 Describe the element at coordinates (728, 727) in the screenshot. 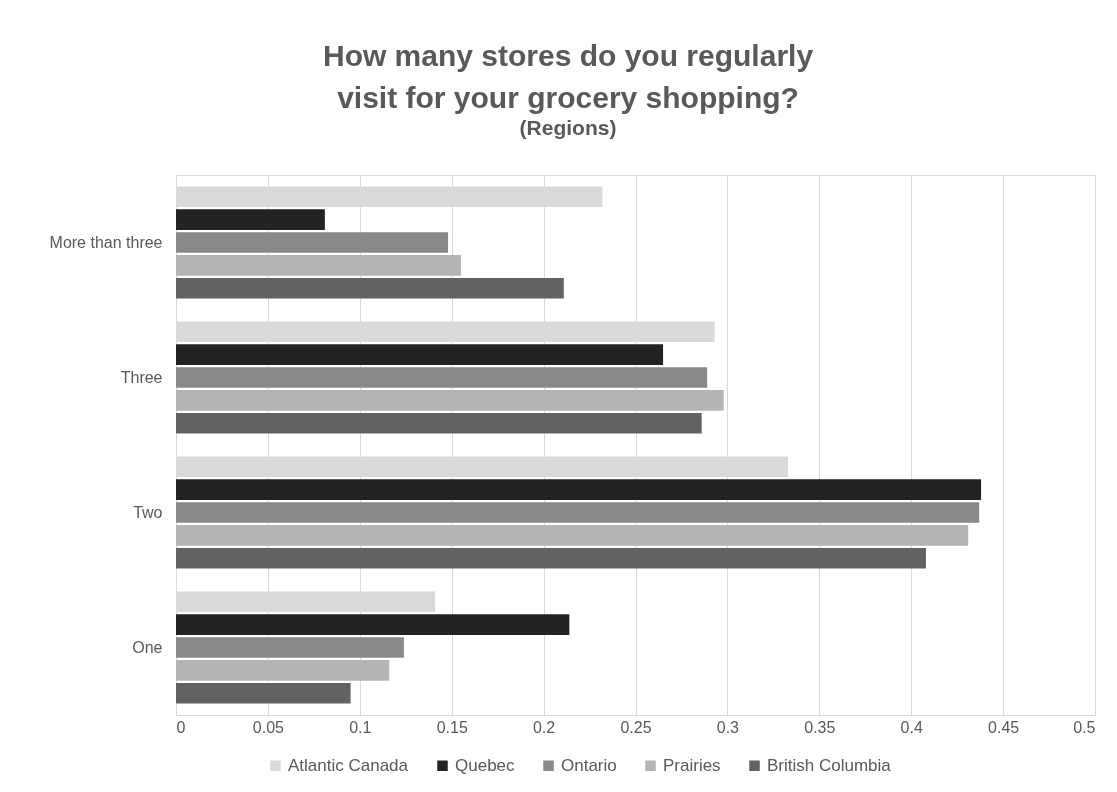

I see `x-tick-label: 0.3` at that location.